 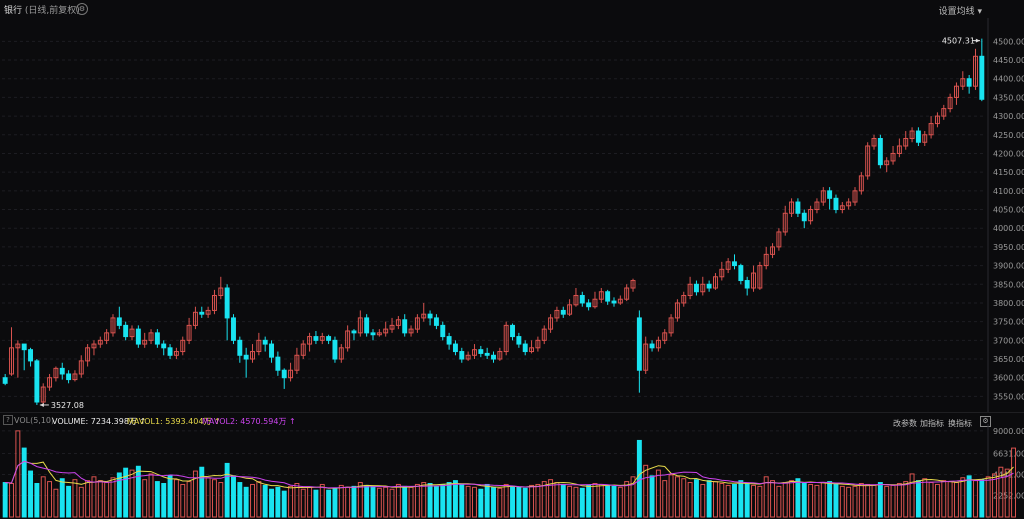 I want to click on mavol2-line, so click(x=509, y=474).